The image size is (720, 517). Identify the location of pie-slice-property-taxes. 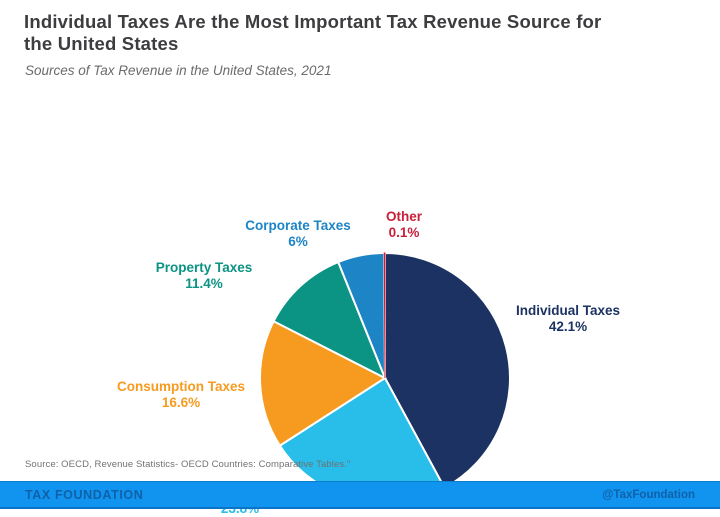
(329, 320).